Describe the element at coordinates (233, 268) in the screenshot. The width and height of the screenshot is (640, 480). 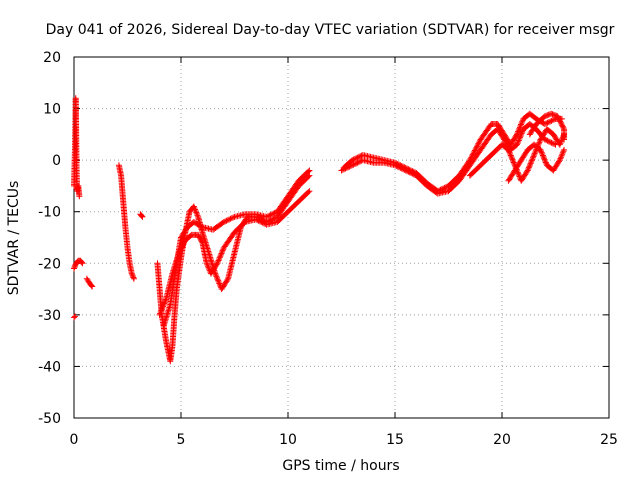
I see `series-sat-g` at that location.